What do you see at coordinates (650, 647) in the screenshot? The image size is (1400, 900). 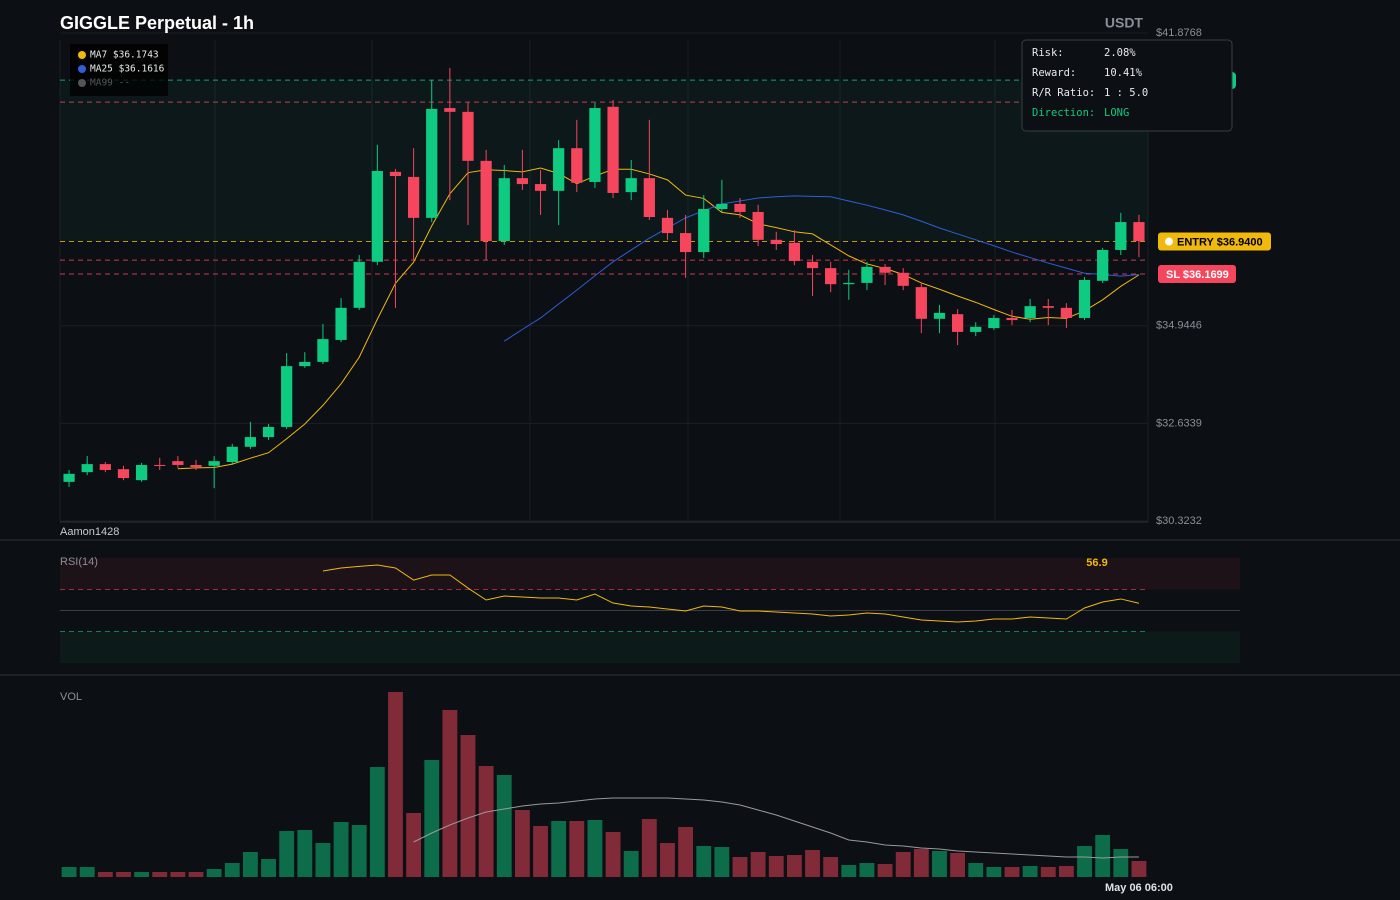 I see `rsi-oversold-zone` at bounding box center [650, 647].